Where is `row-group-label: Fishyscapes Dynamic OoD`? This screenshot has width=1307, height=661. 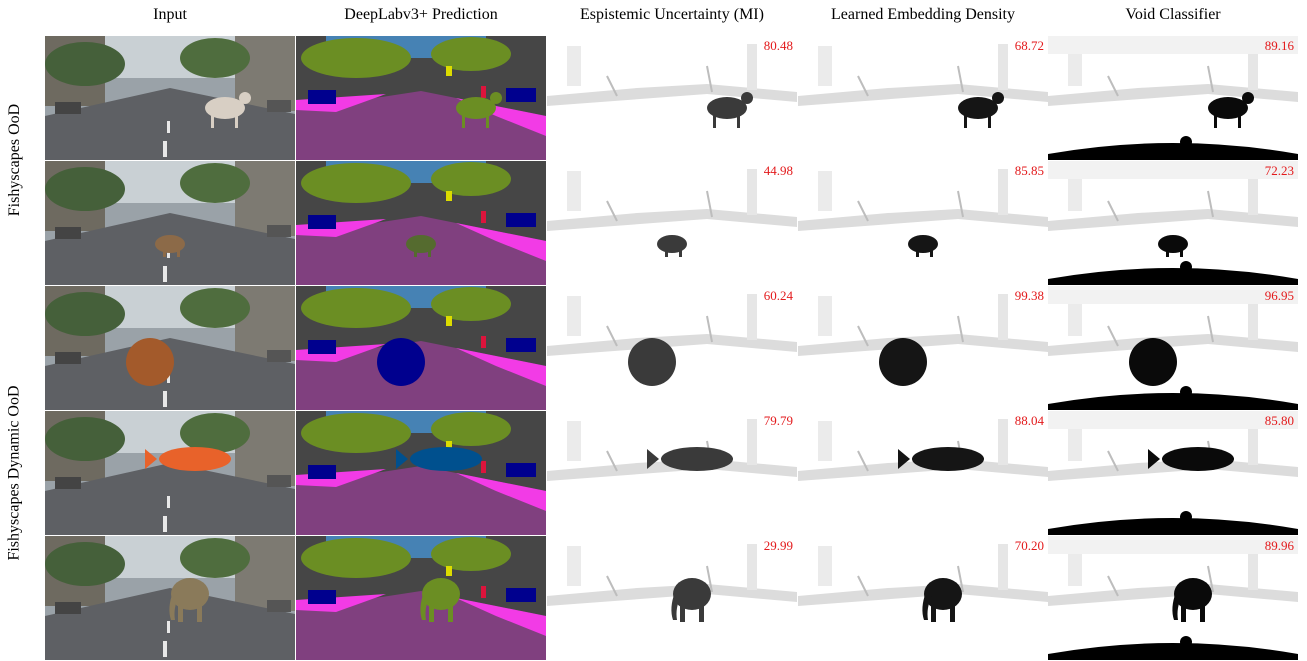 row-group-label: Fishyscapes Dynamic OoD is located at coordinates (14, 473).